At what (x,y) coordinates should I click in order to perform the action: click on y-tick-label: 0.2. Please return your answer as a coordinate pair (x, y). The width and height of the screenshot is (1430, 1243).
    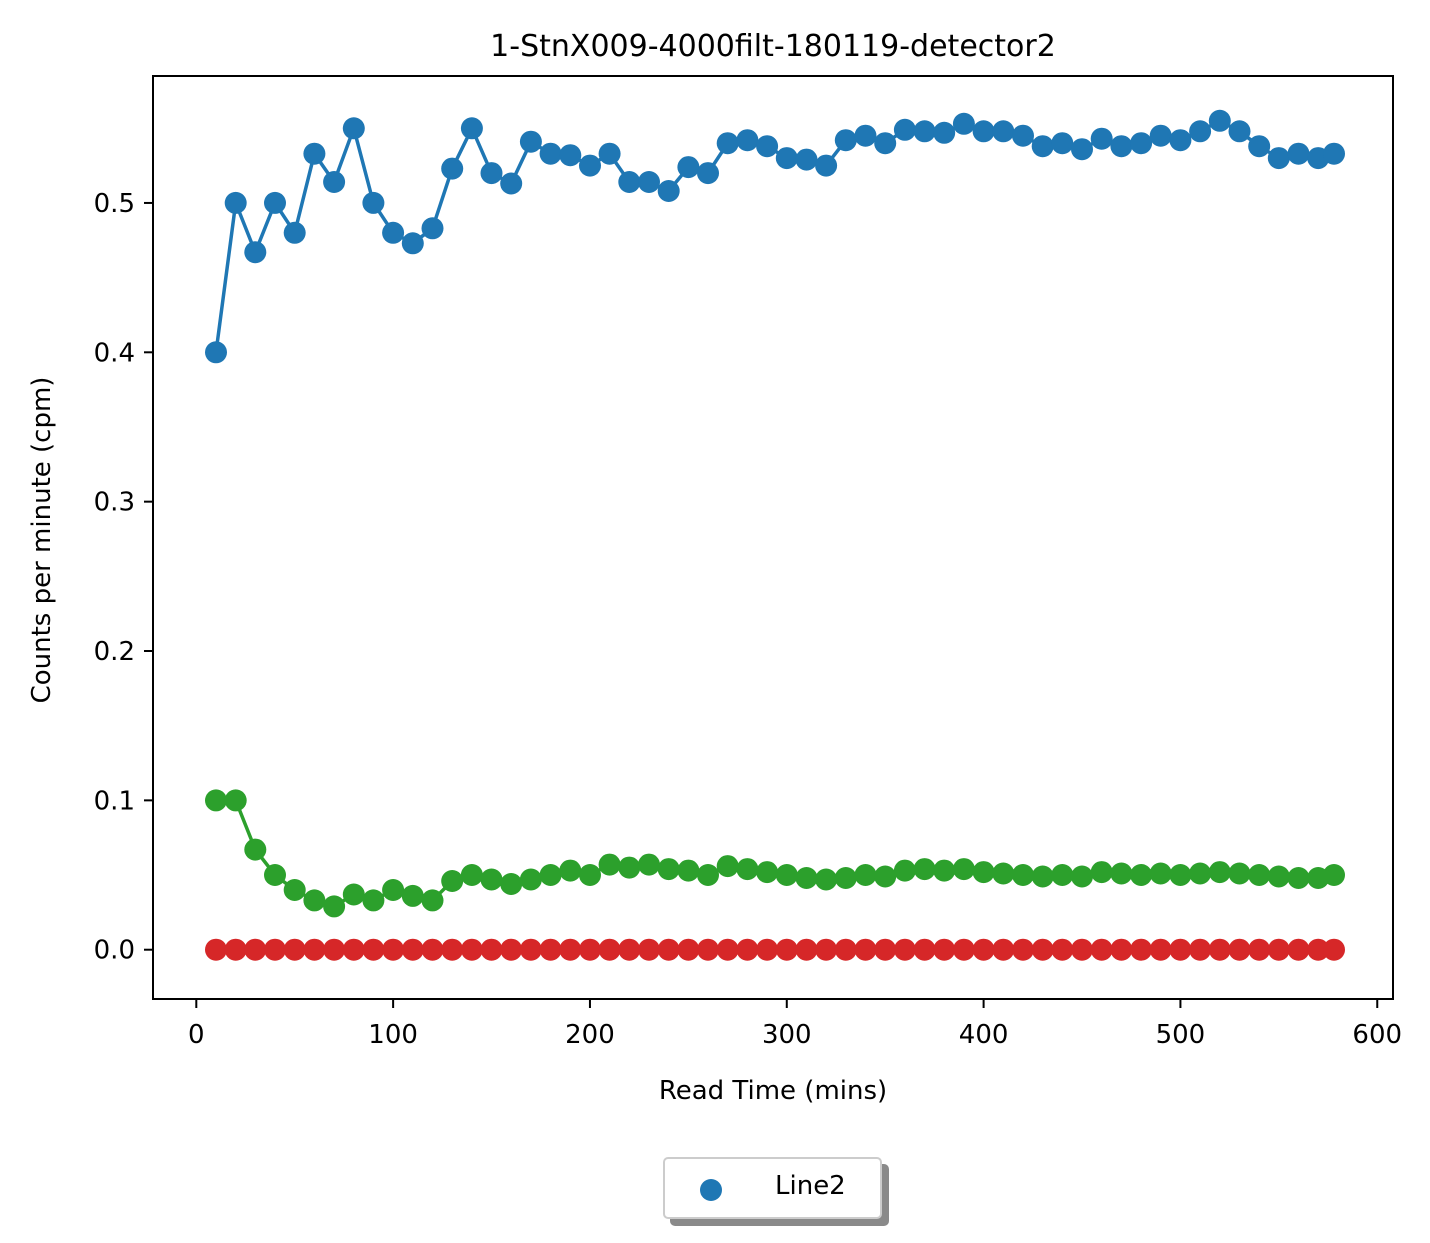
    Looking at the image, I should click on (114, 652).